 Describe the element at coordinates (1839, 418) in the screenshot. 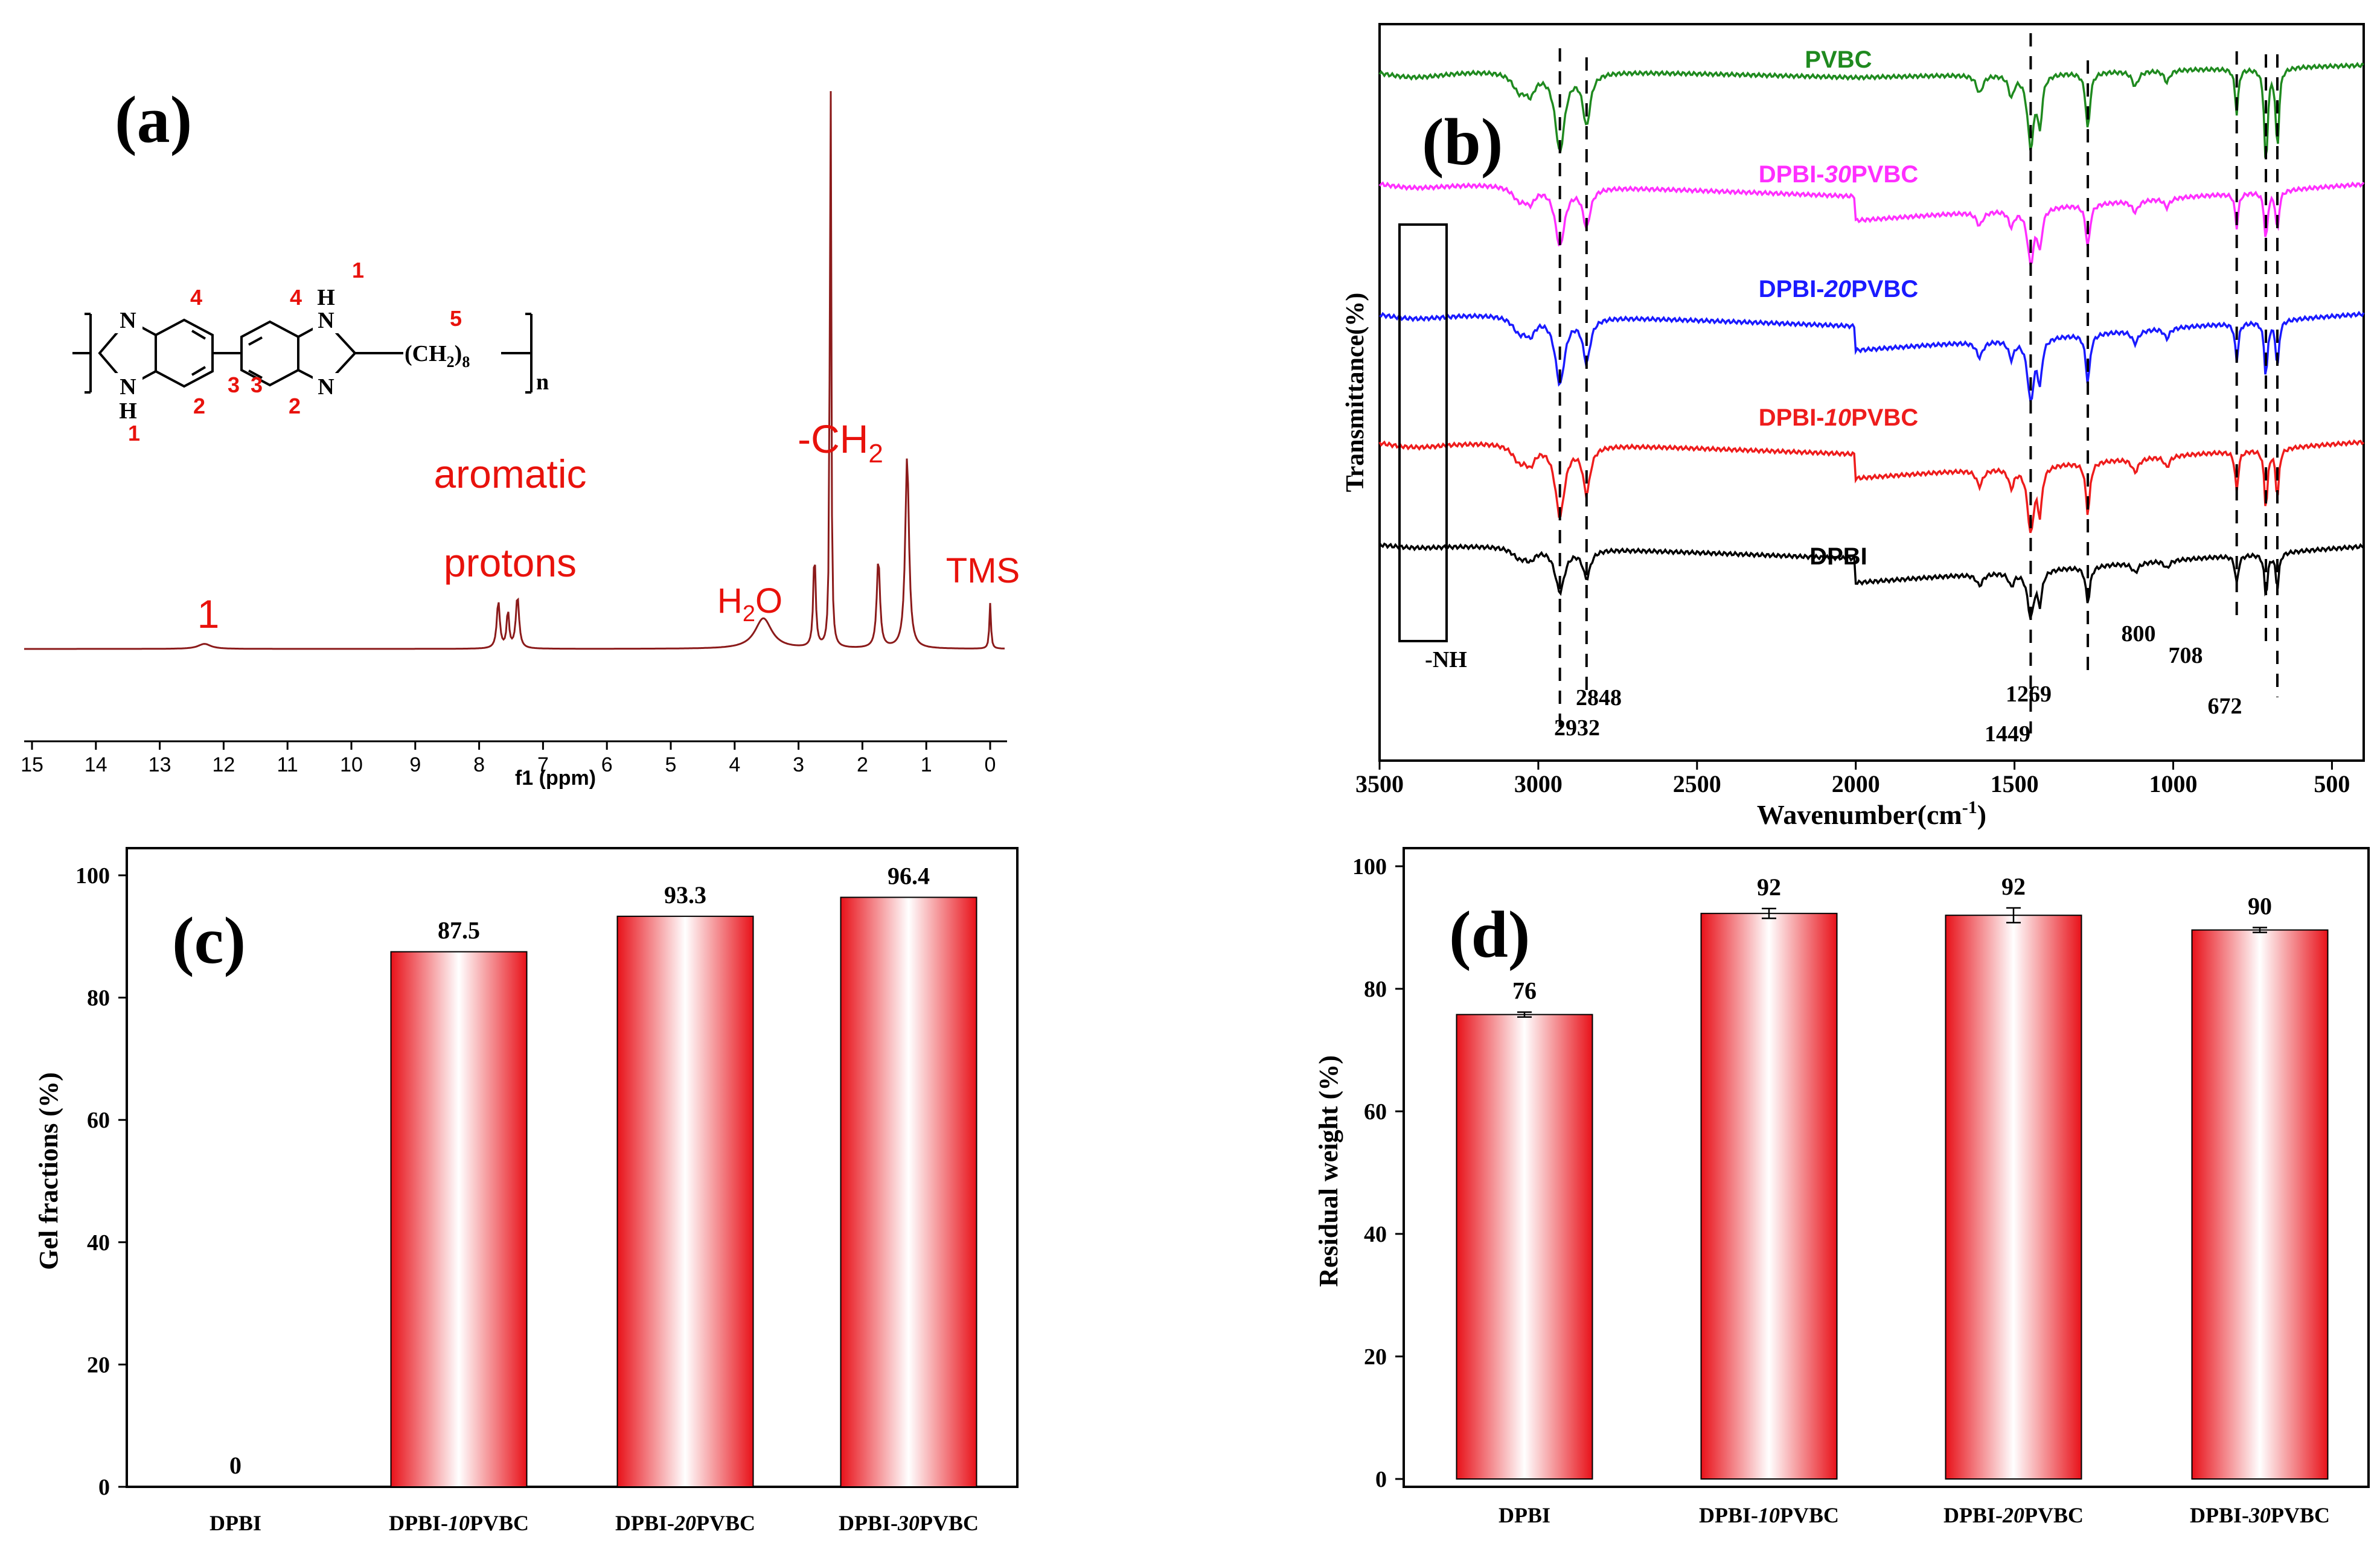

I see `ftir-label-DPBI-10PVBC: DPBI-10PVBC` at that location.